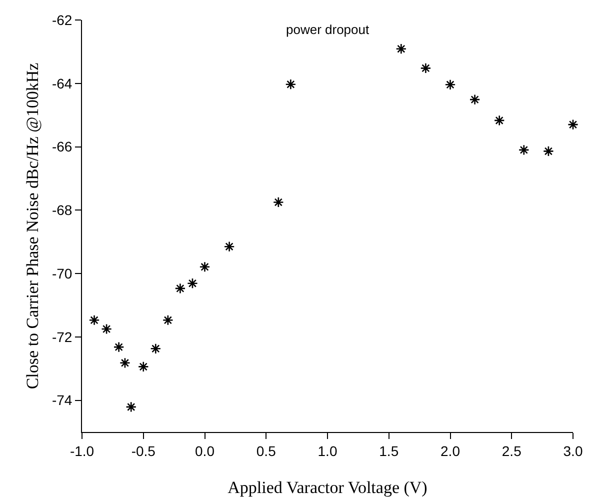 This screenshot has height=502, width=595. What do you see at coordinates (62, 146) in the screenshot?
I see `y-tick-label: -66` at bounding box center [62, 146].